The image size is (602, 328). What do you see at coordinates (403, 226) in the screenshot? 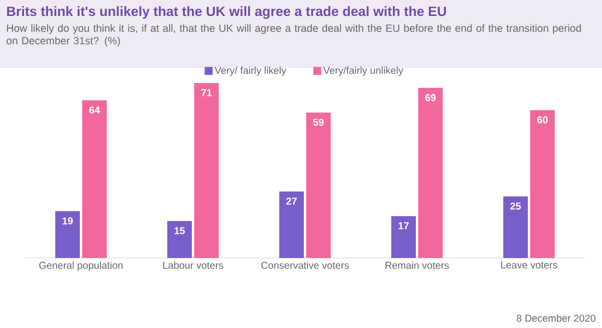
I see `data-label: 17` at bounding box center [403, 226].